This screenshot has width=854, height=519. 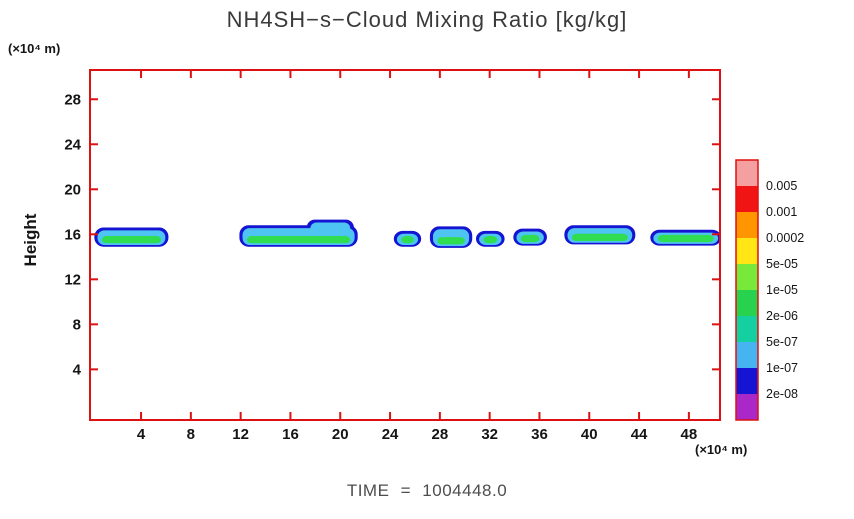 What do you see at coordinates (77, 369) in the screenshot?
I see `y-tick-label: 4` at bounding box center [77, 369].